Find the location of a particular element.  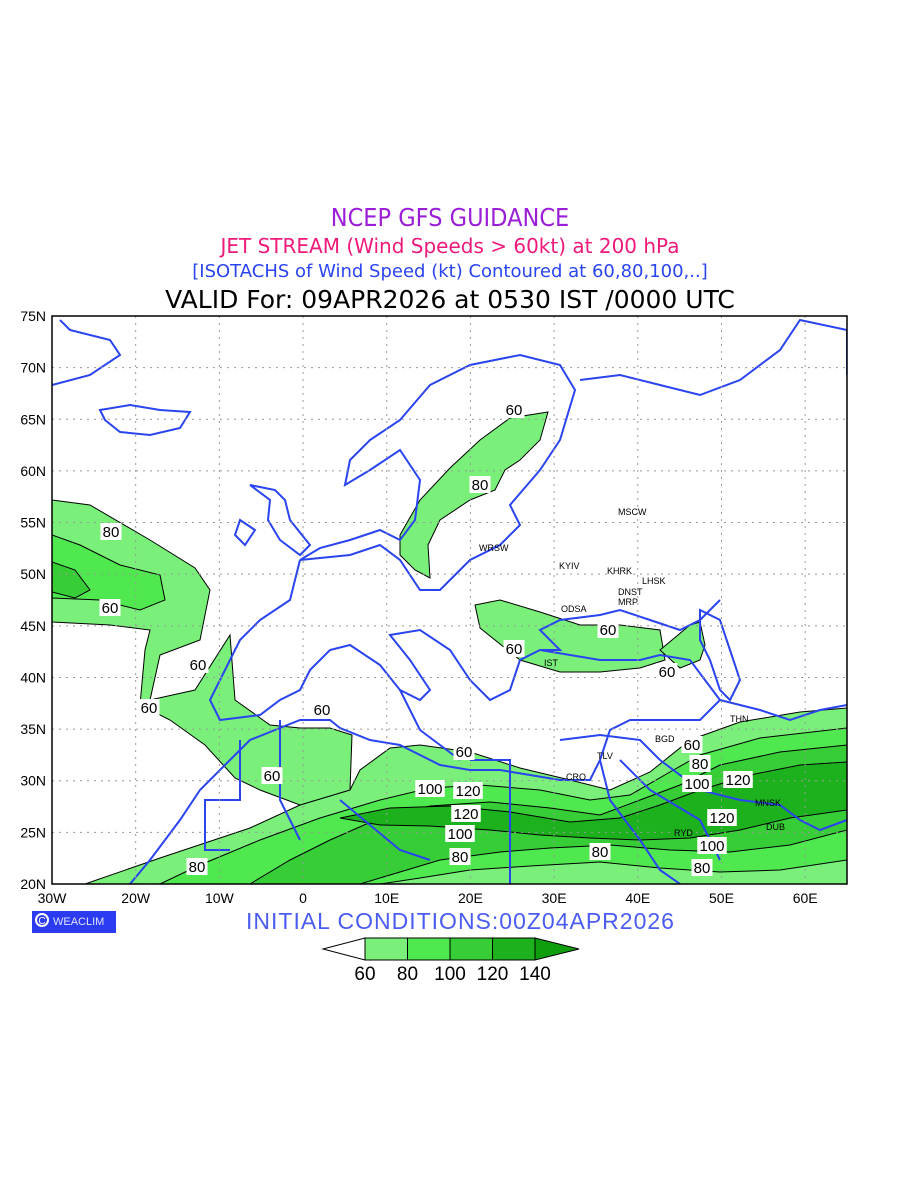

lat-tick-label: 70N is located at coordinates (33, 368).